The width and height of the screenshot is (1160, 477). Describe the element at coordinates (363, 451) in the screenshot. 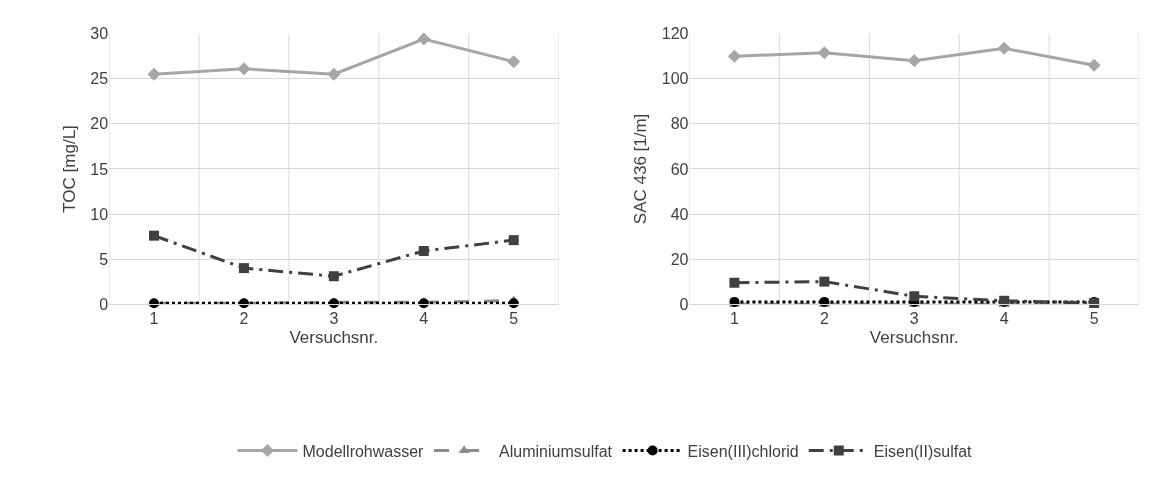

I see `legend-label: Modellrohwasser` at that location.